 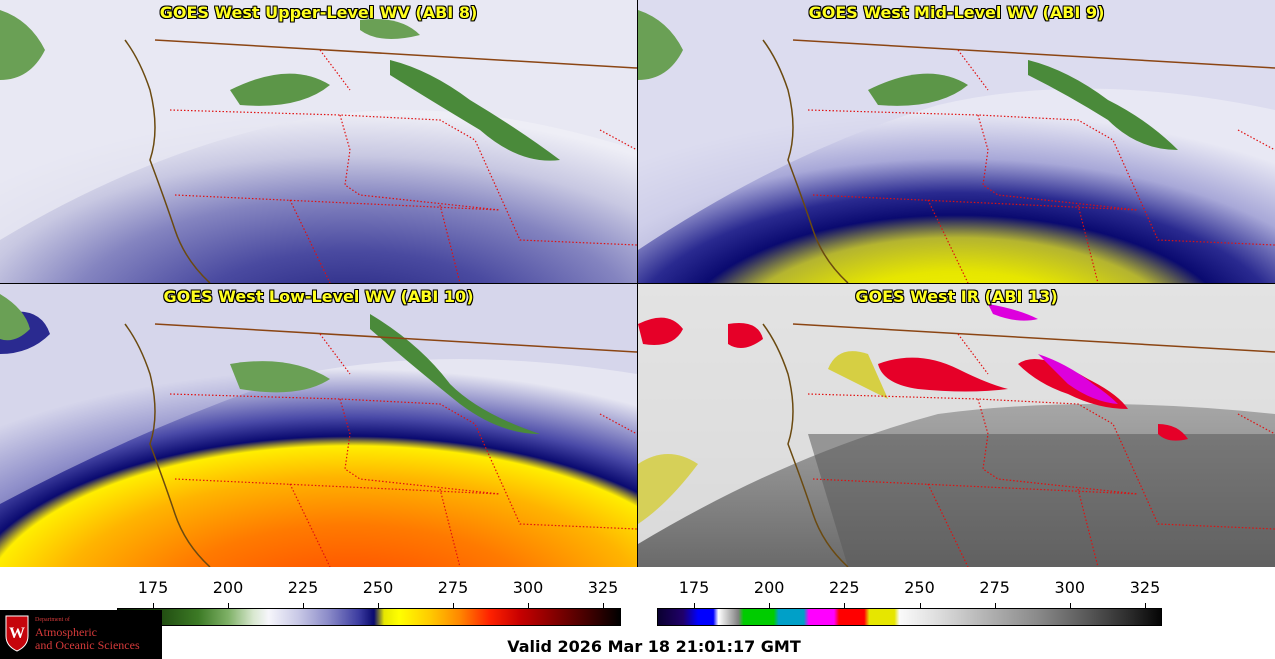 I want to click on wv-colorbar-tick-label: 300, so click(x=528, y=587).